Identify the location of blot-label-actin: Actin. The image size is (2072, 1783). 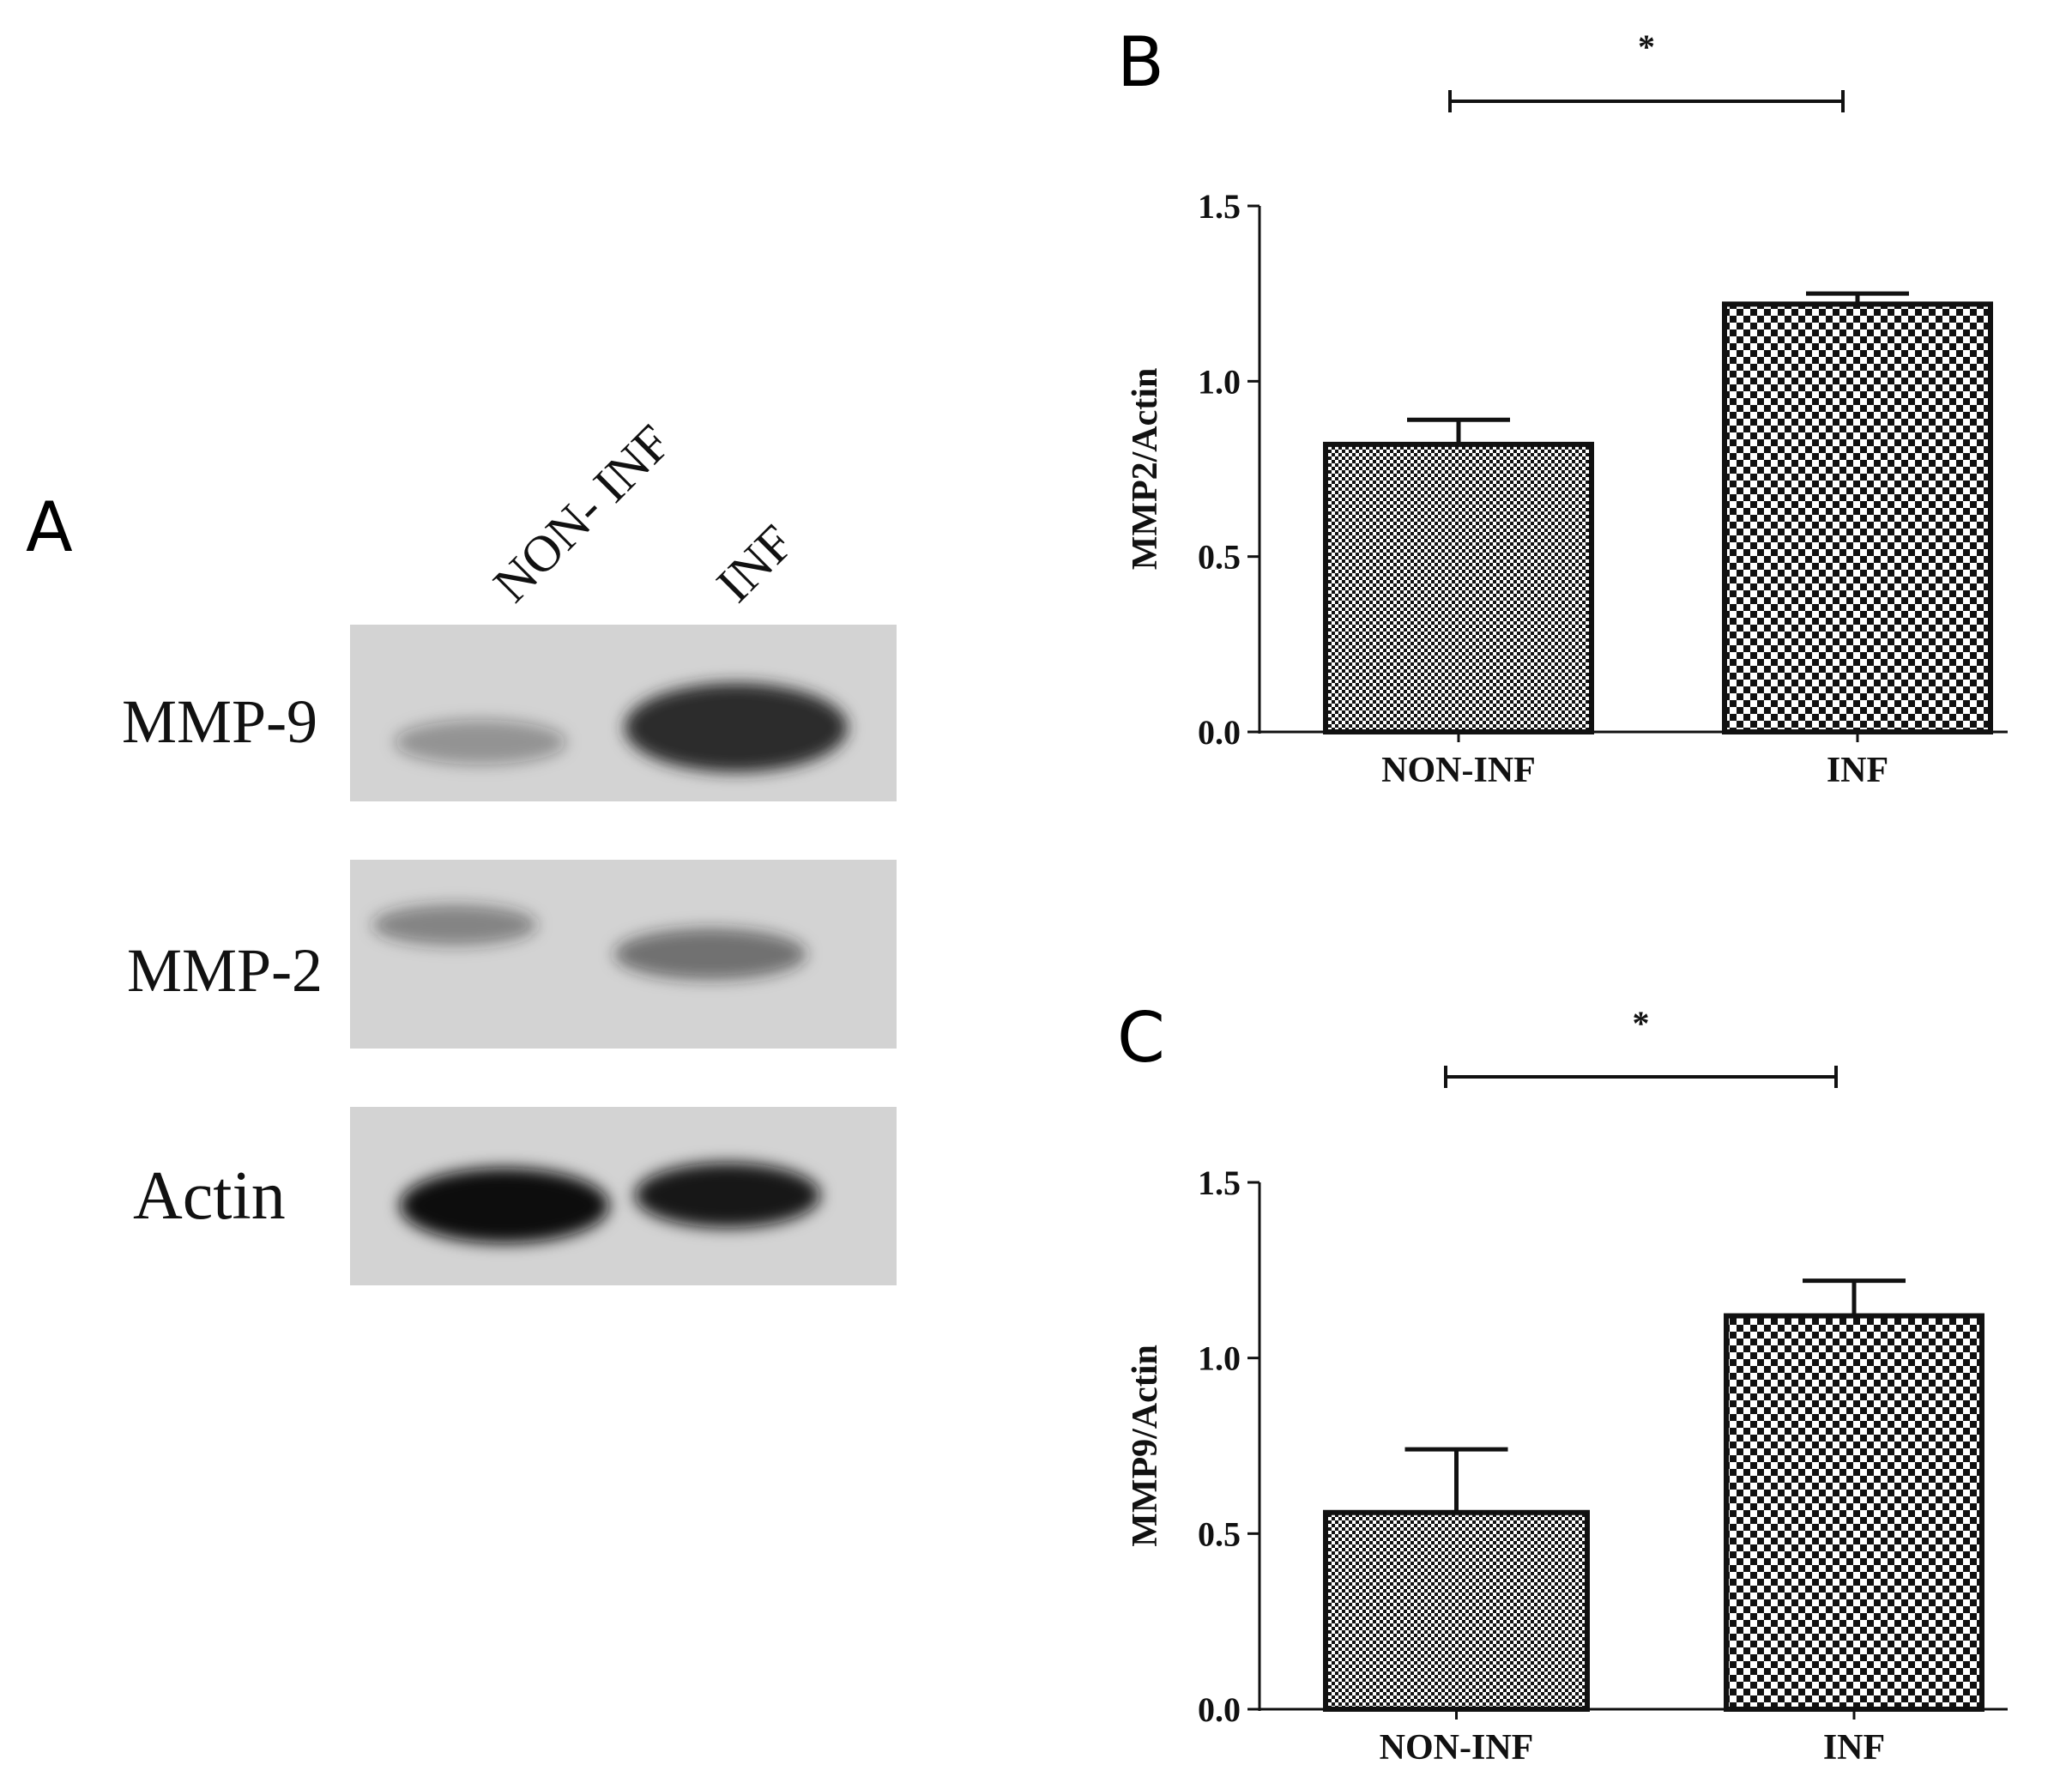
(209, 1196).